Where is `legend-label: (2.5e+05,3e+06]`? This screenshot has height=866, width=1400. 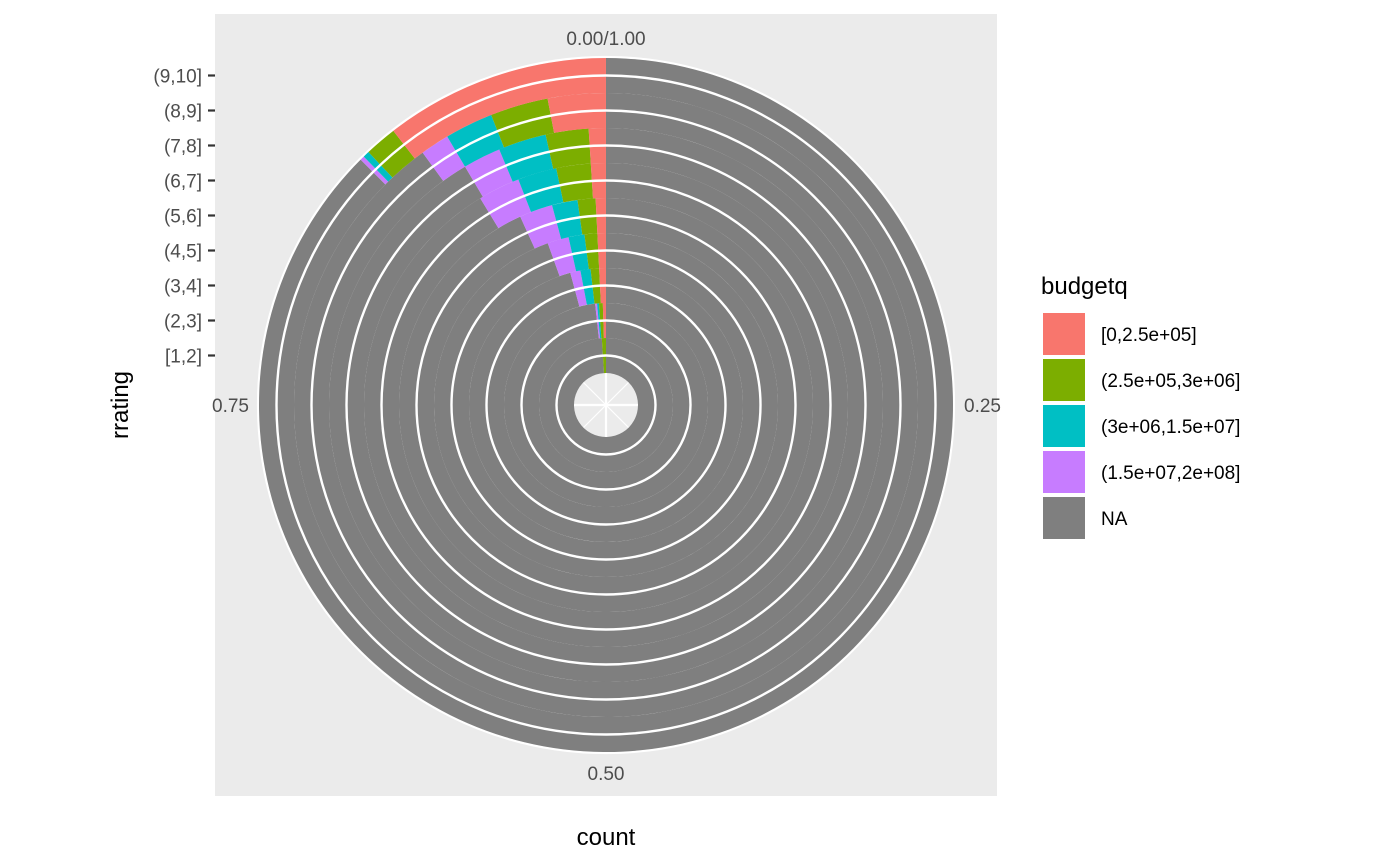 legend-label: (2.5e+05,3e+06] is located at coordinates (1170, 381).